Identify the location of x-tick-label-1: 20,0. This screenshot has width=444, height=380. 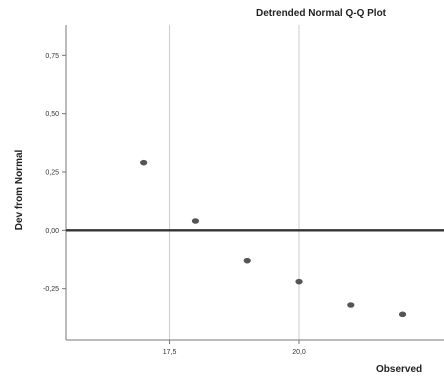
(299, 352).